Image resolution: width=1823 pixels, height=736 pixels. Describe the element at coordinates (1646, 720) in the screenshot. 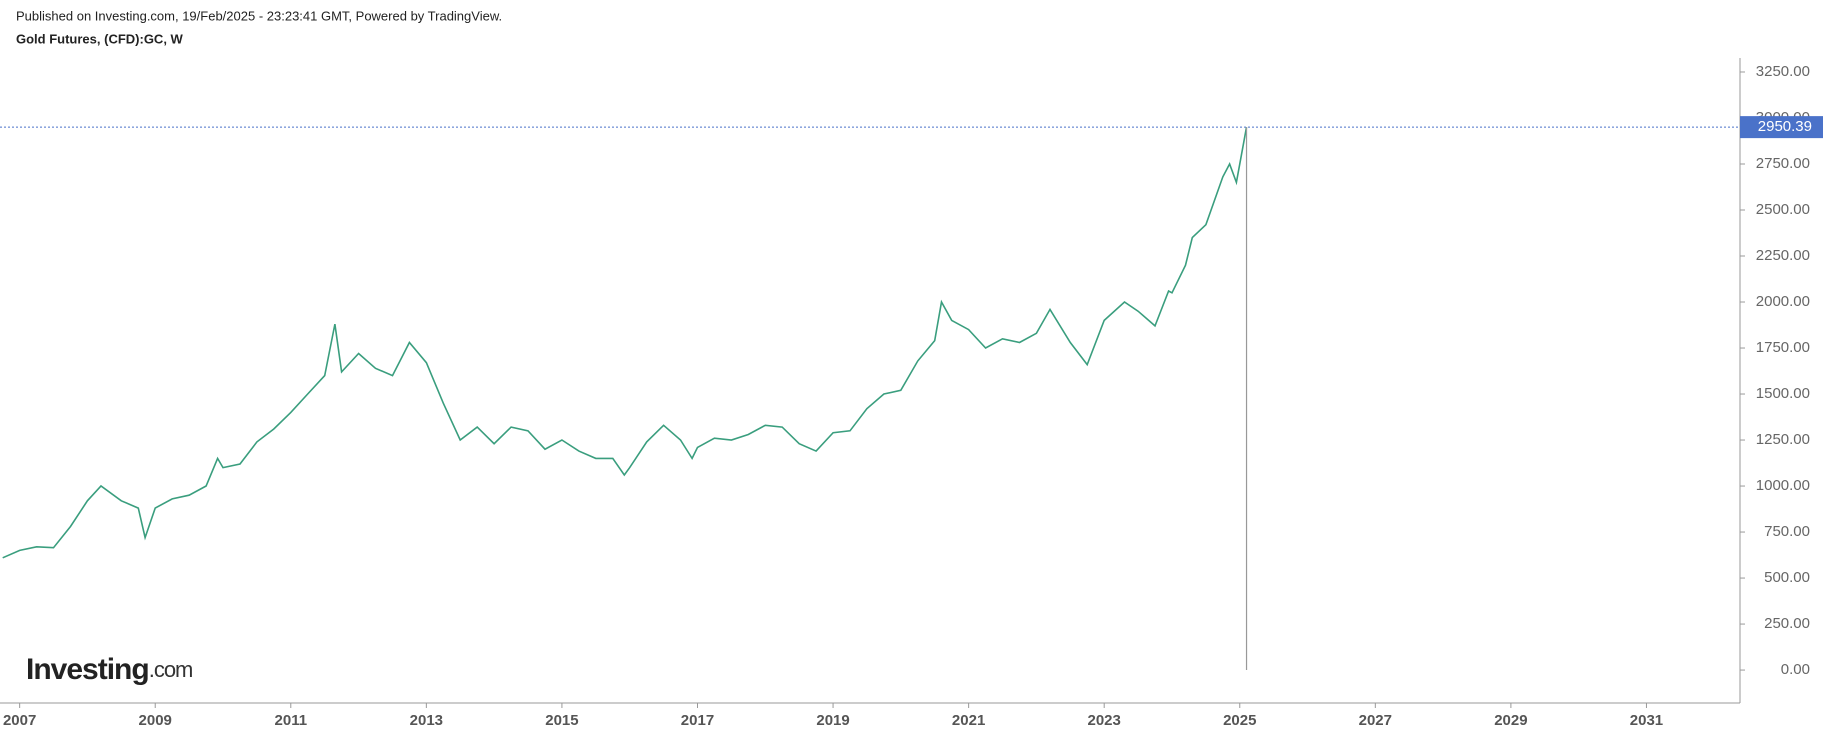

I see `x-tick-label: 2031` at that location.